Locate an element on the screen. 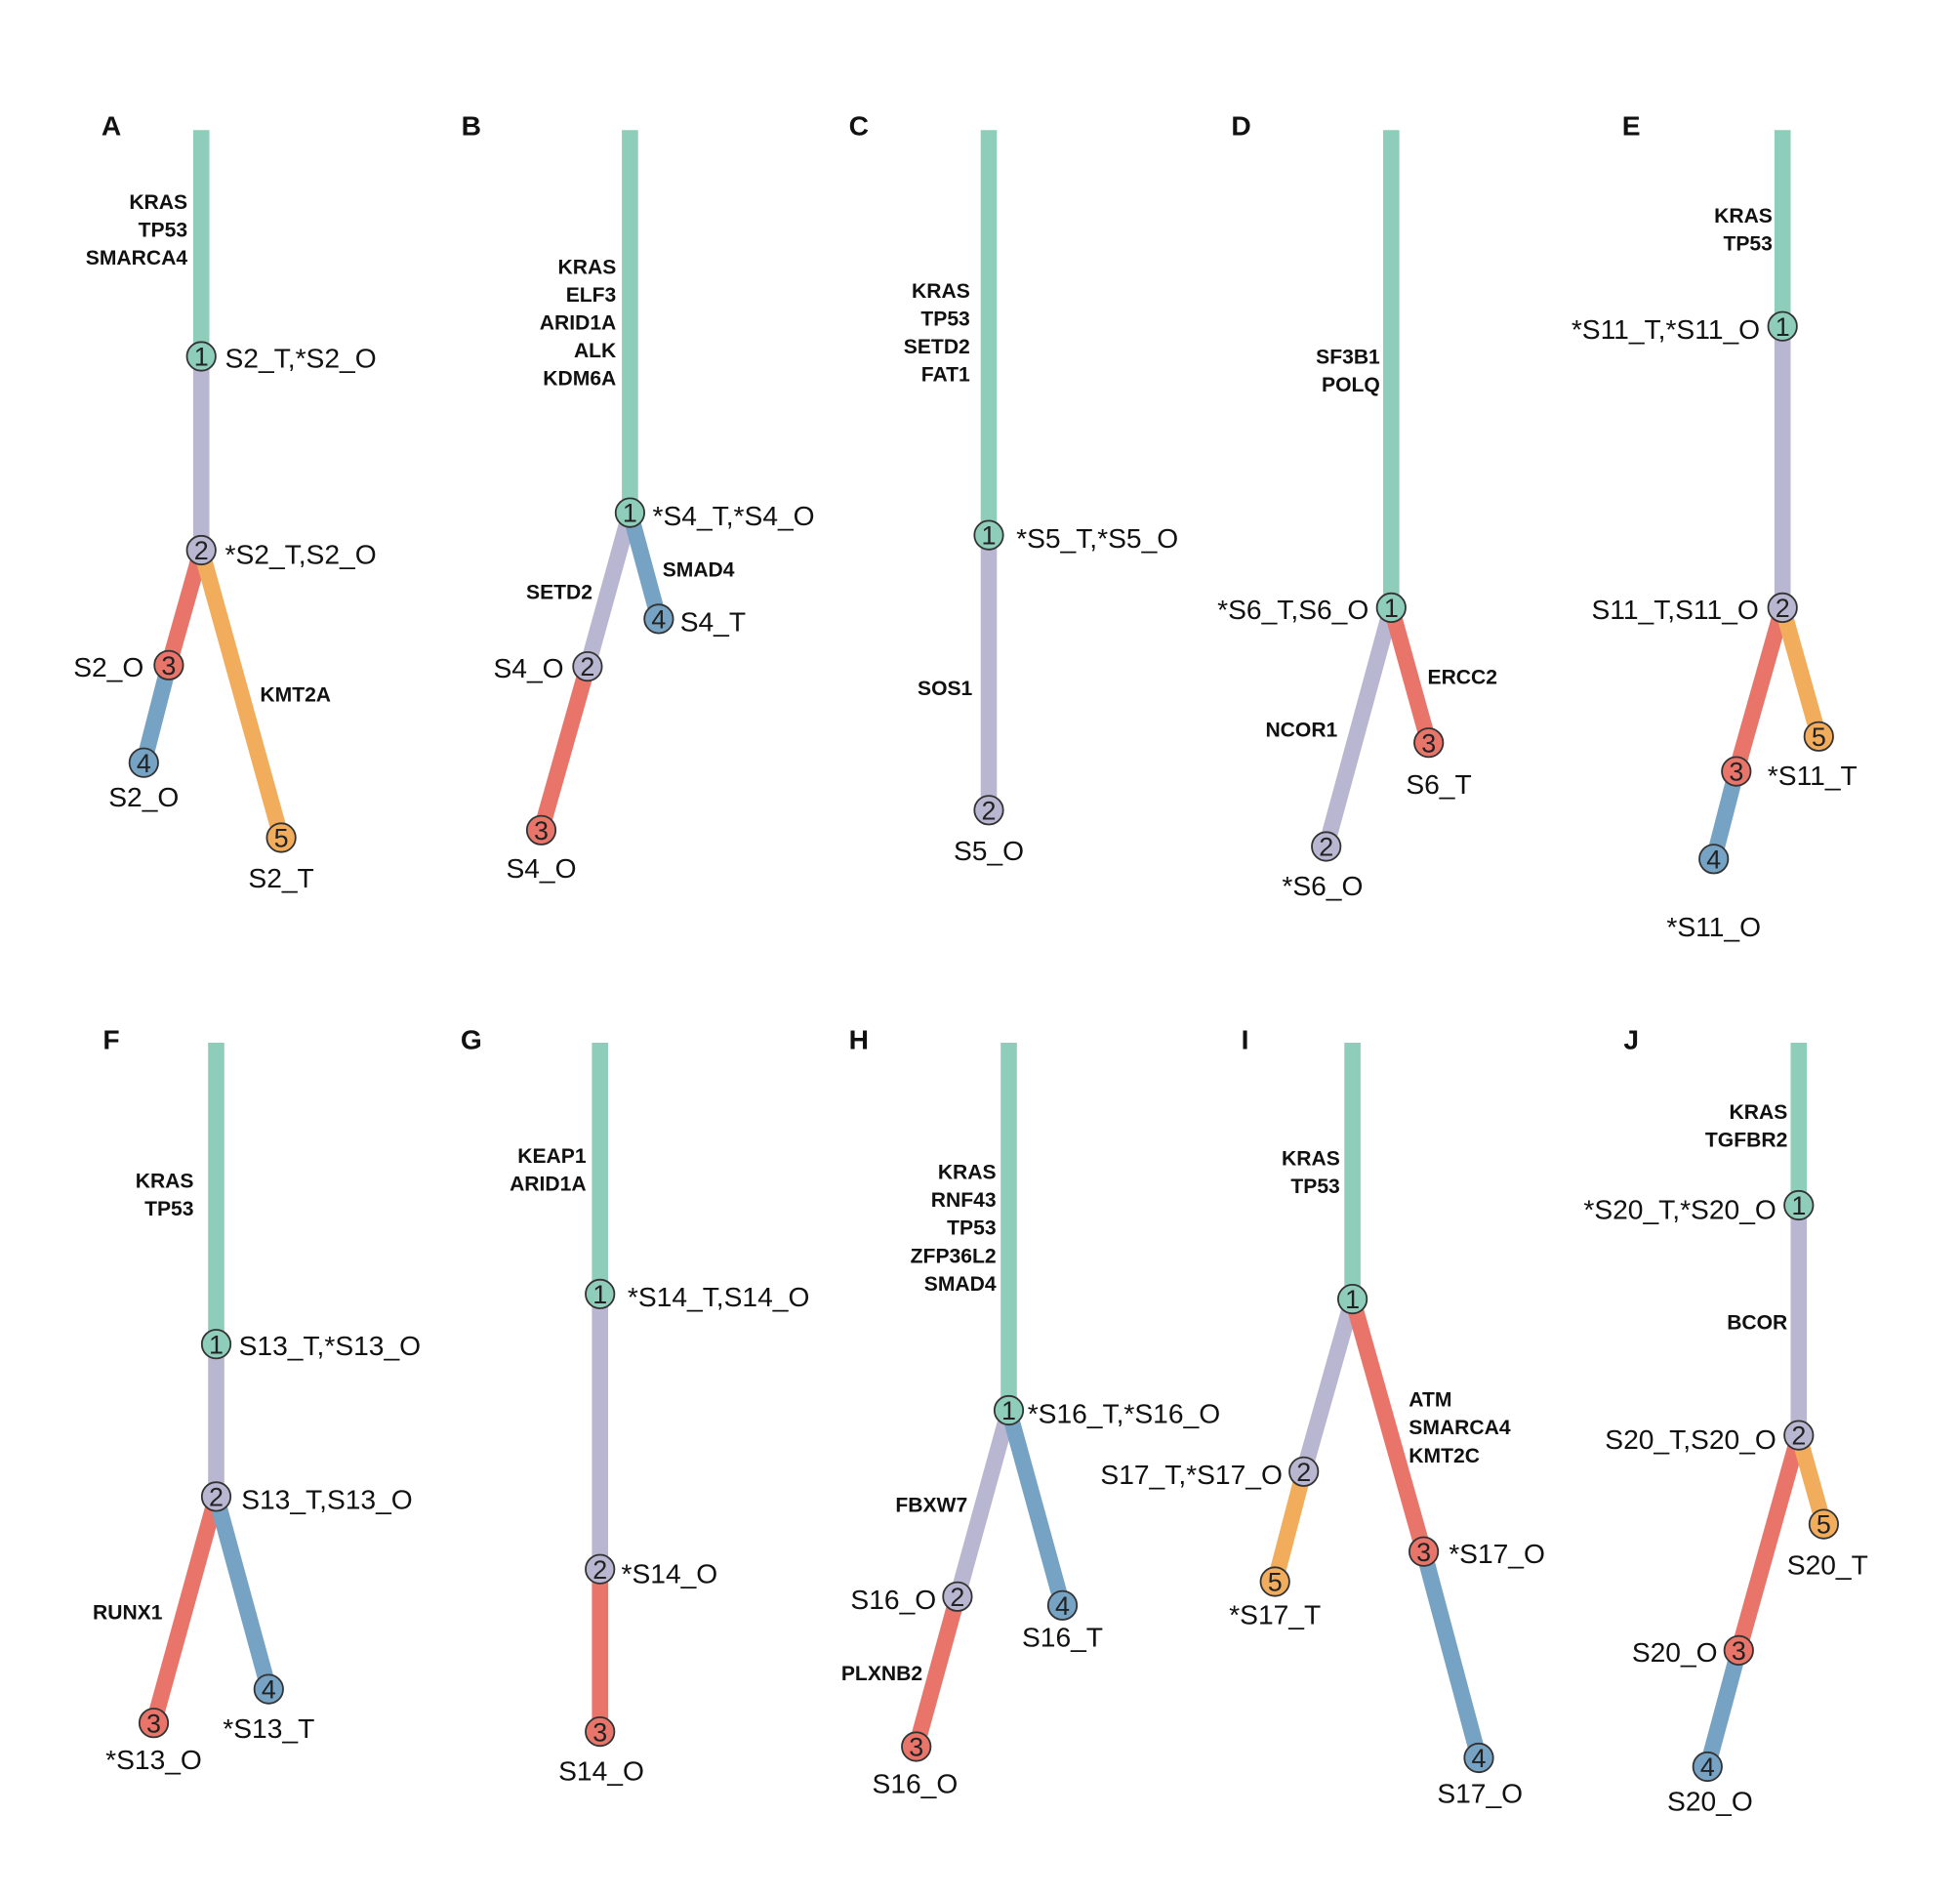 This screenshot has height=1897, width=1960. sample-label: *S11_T,*S11_O is located at coordinates (1666, 329).